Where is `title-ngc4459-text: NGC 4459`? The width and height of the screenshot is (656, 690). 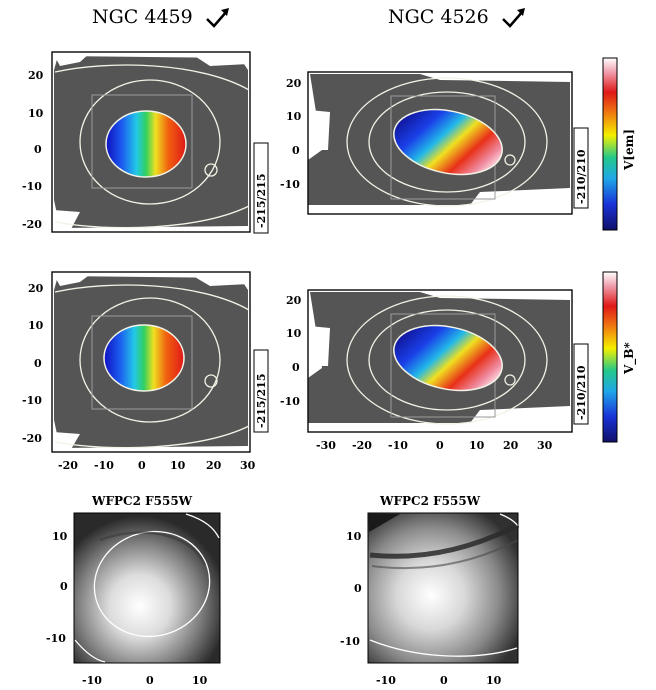 title-ngc4459-text: NGC 4459 is located at coordinates (142, 17).